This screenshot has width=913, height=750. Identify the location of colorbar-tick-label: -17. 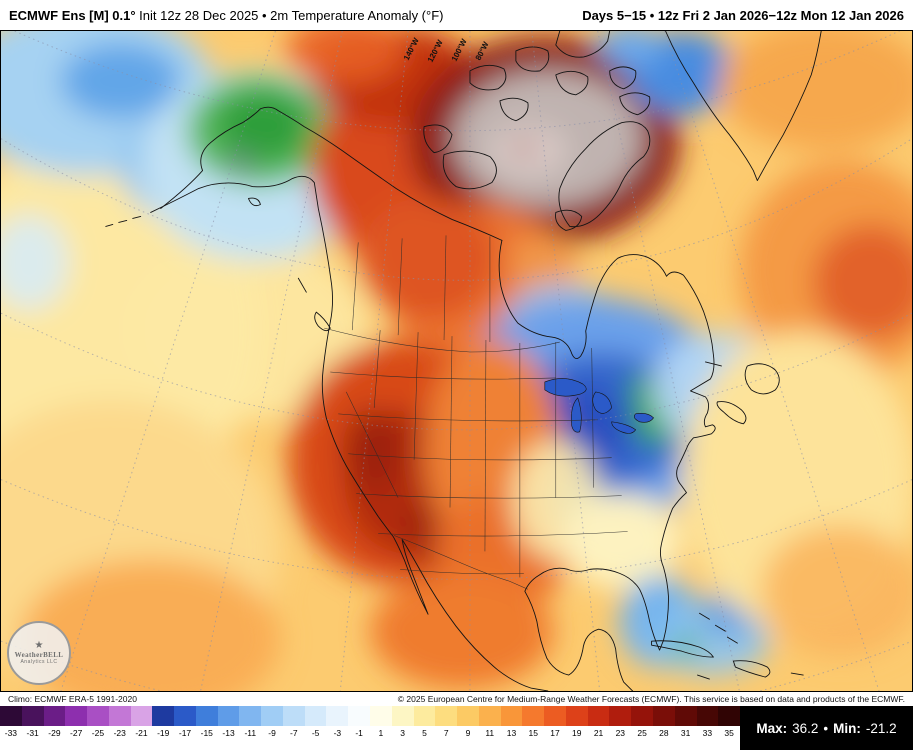
(185, 733).